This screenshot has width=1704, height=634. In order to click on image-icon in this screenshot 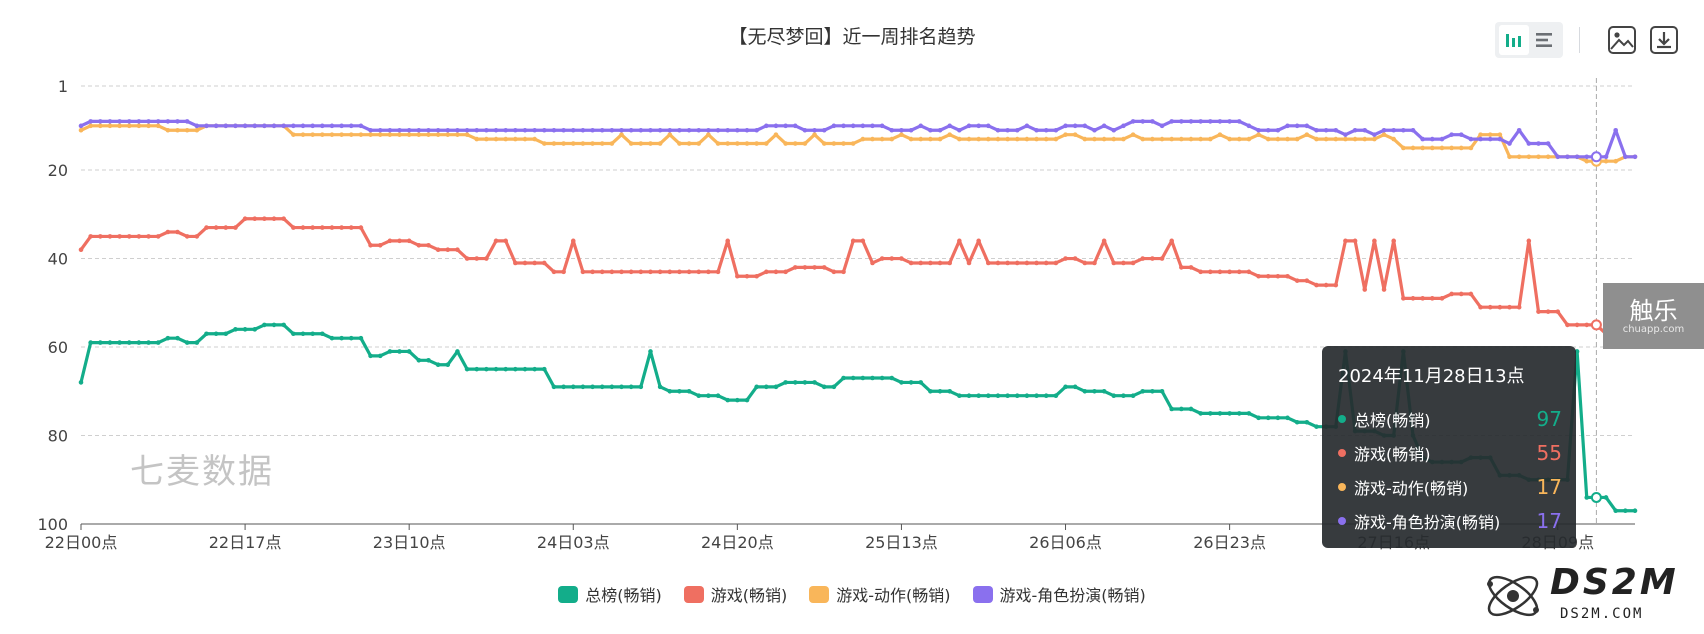, I will do `click(1622, 40)`.